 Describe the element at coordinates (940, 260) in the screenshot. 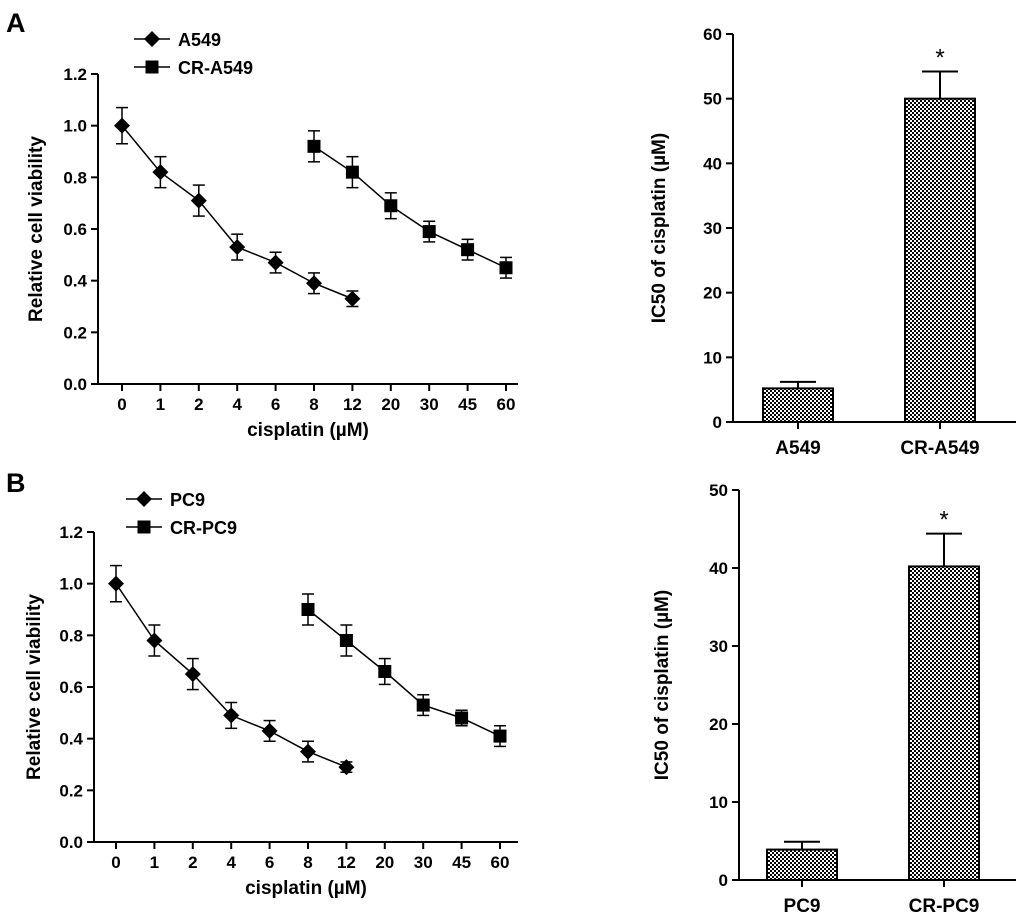

I see `bar-cr-a549` at that location.